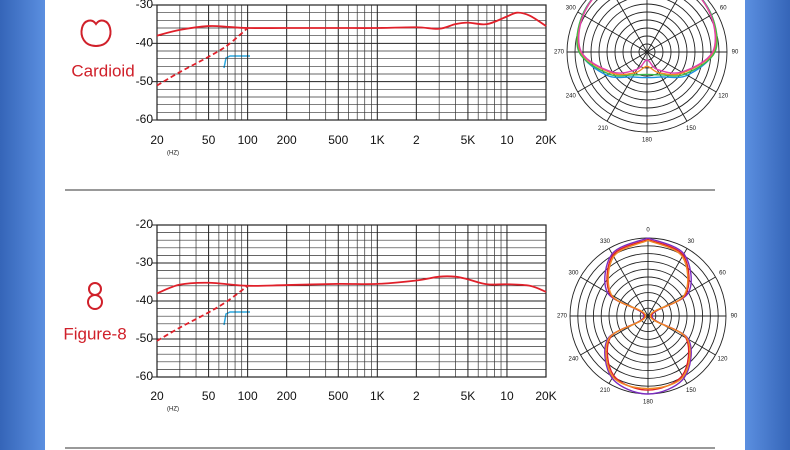  Describe the element at coordinates (95, 302) in the screenshot. I see `figure8-icon` at that location.